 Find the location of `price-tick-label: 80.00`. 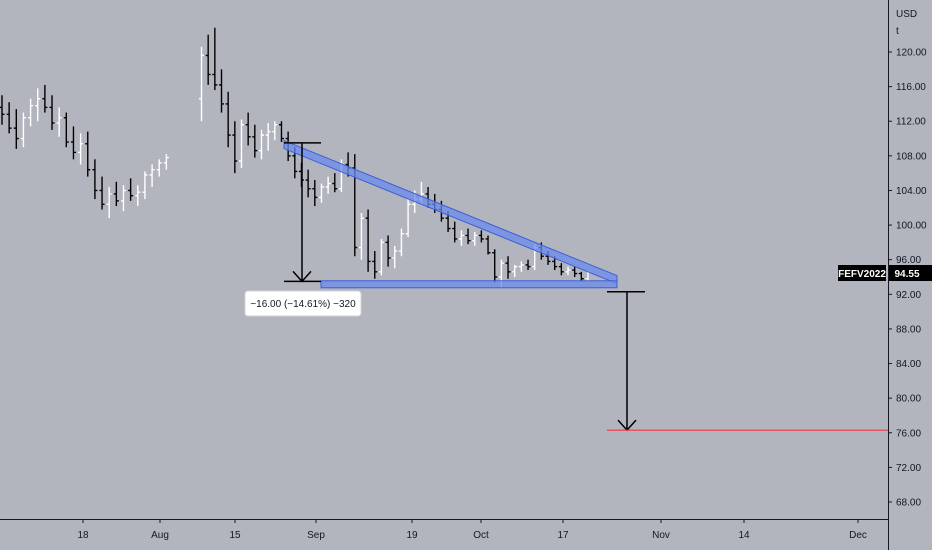

price-tick-label: 80.00 is located at coordinates (908, 399).